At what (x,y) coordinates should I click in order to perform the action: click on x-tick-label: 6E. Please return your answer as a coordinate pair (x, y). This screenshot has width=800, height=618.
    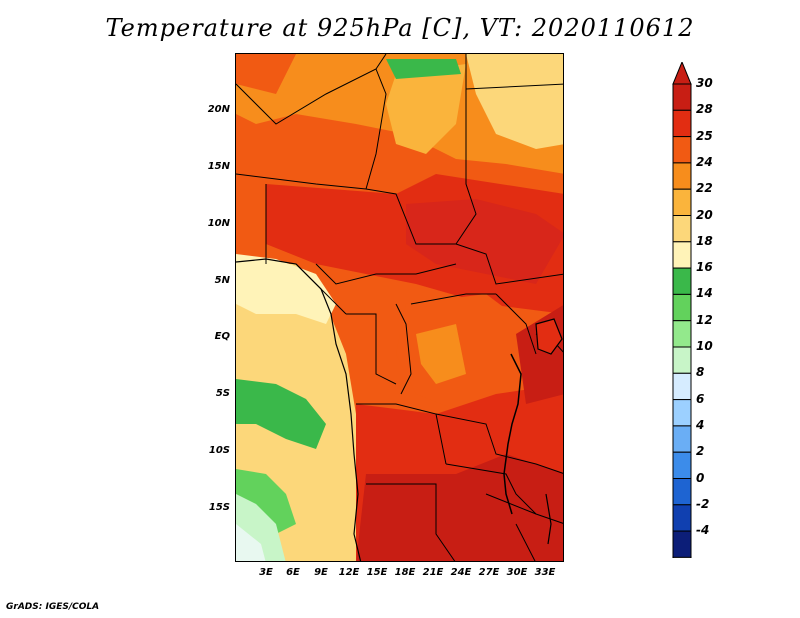
    Looking at the image, I should click on (293, 572).